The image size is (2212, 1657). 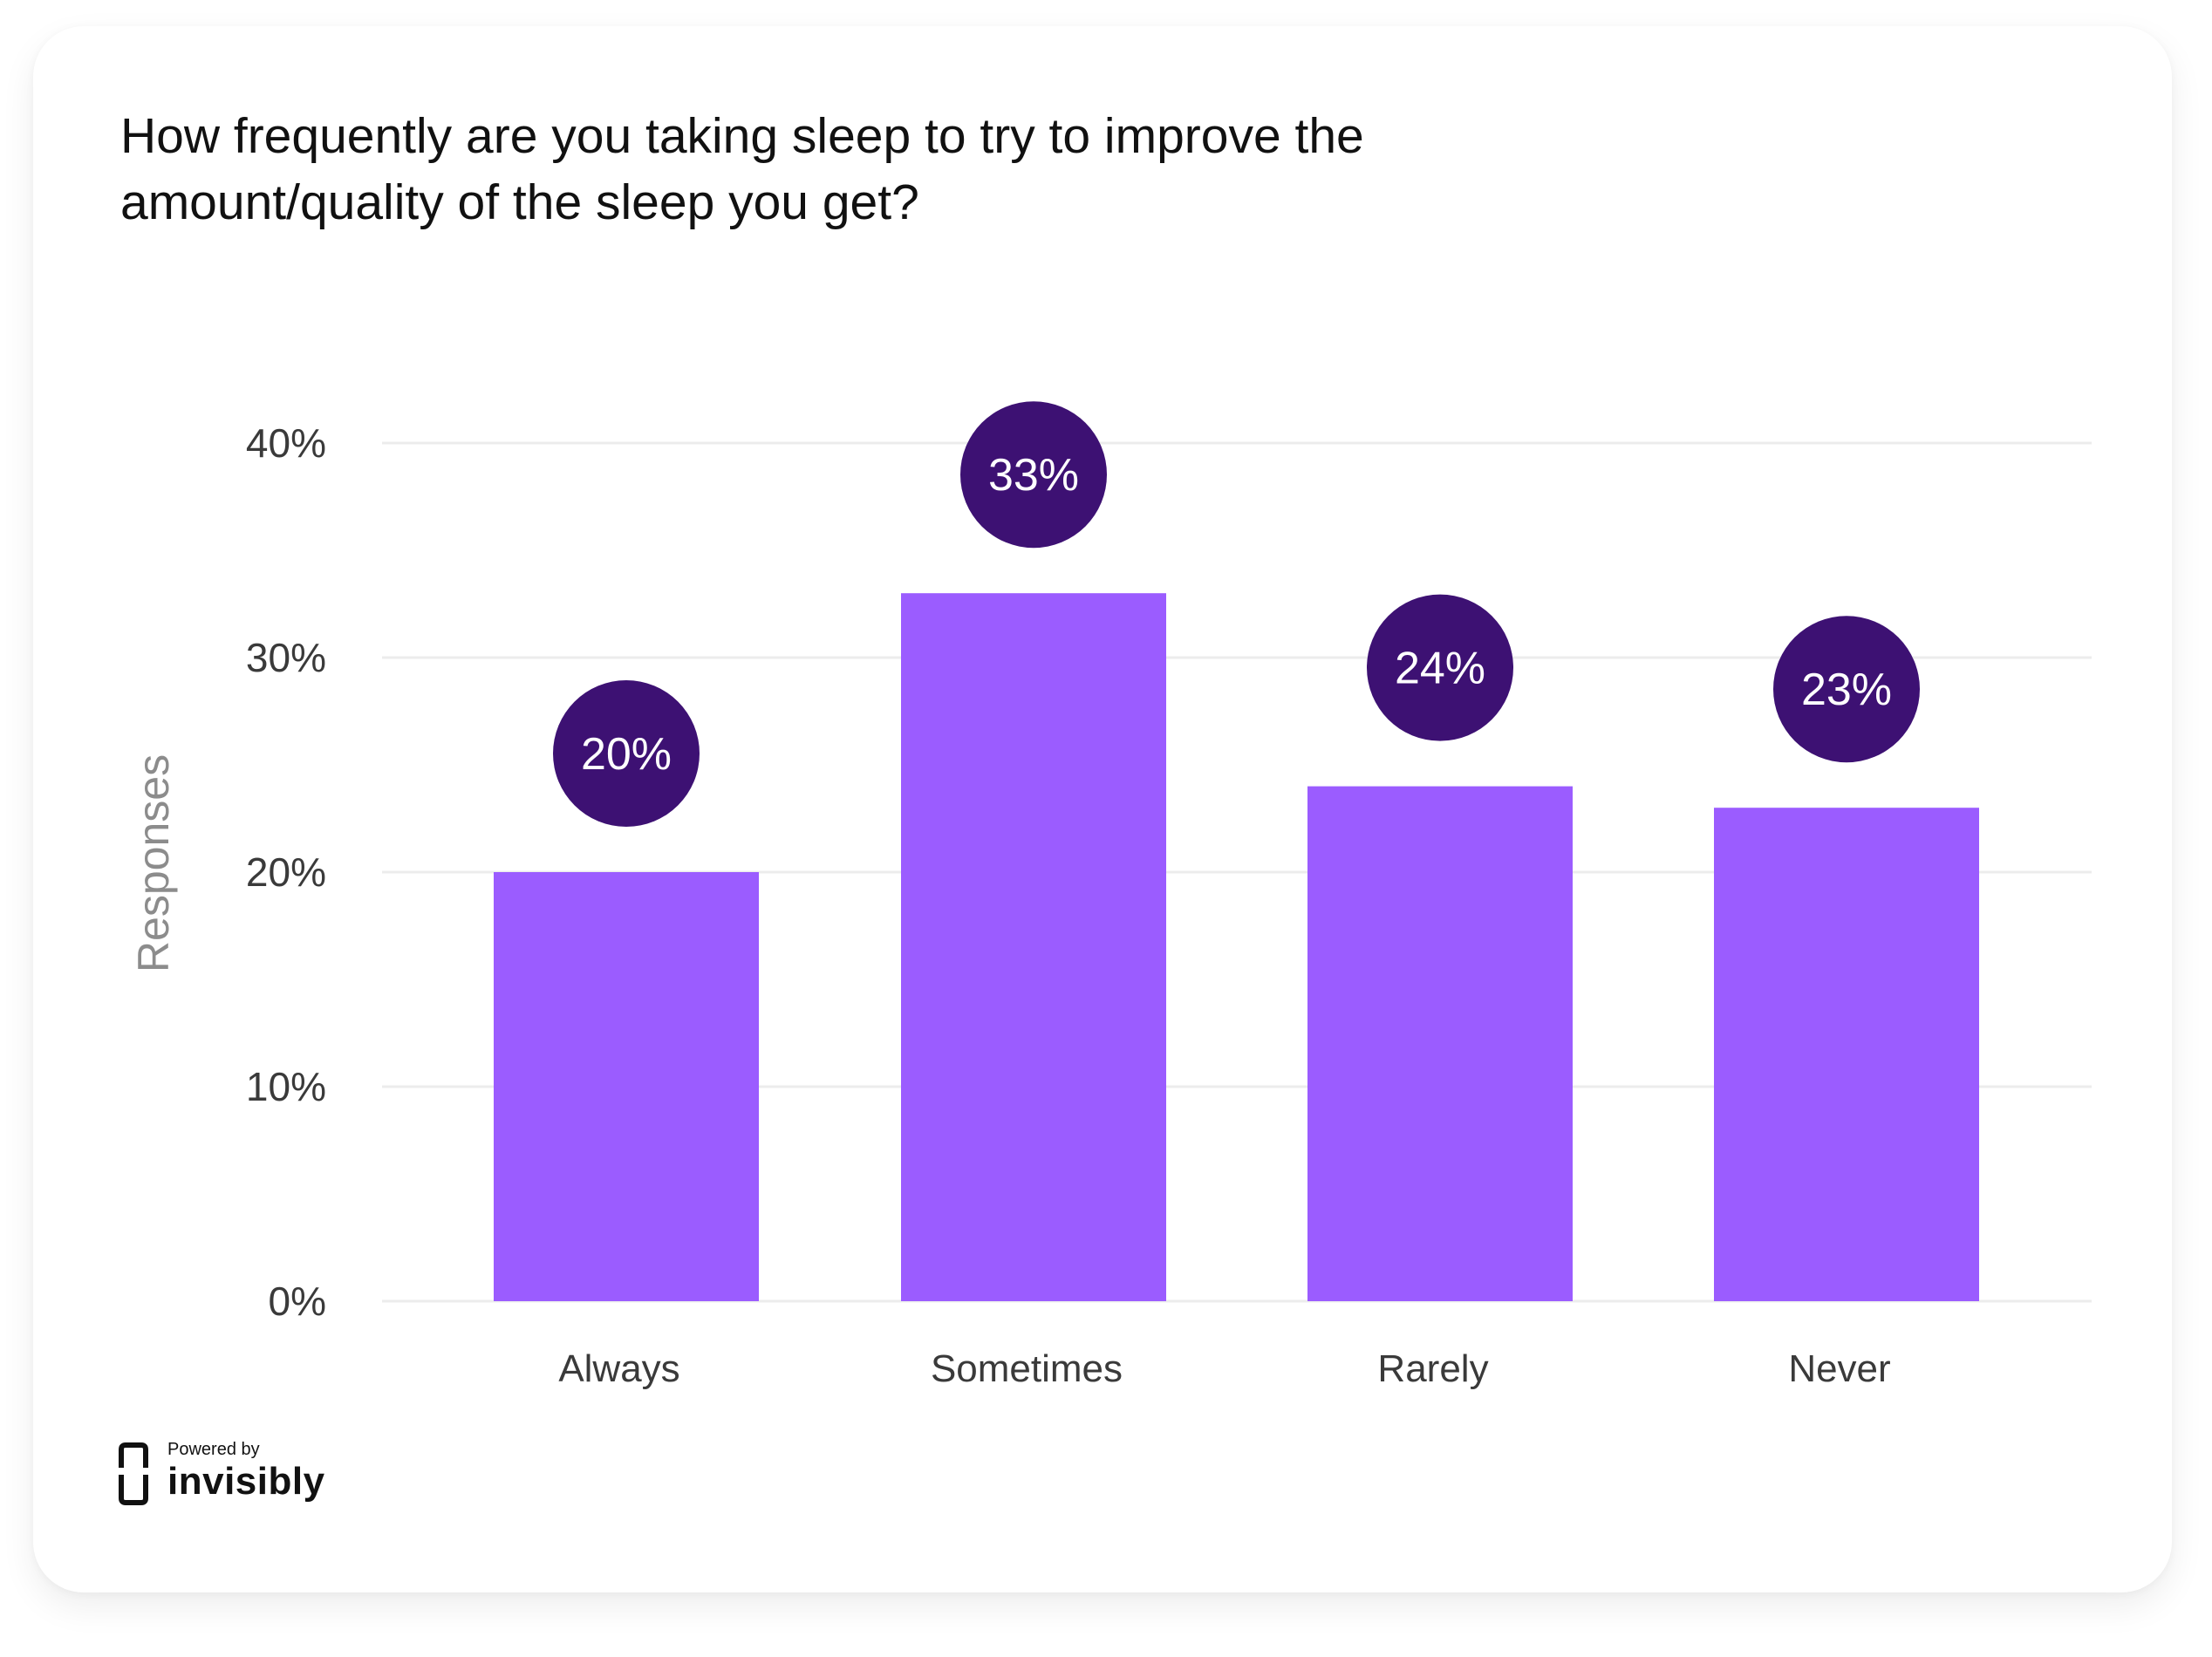 I want to click on x-tick-label: Rarely, so click(x=1432, y=1368).